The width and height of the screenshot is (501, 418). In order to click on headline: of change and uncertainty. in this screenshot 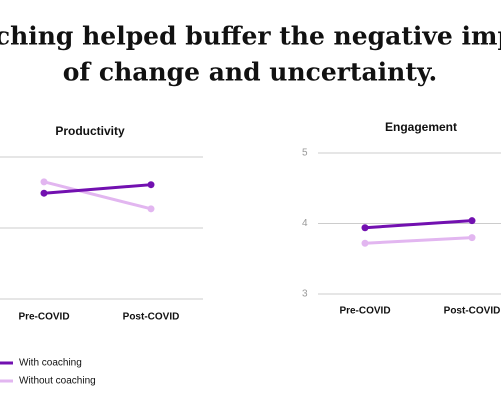, I will do `click(250, 72)`.